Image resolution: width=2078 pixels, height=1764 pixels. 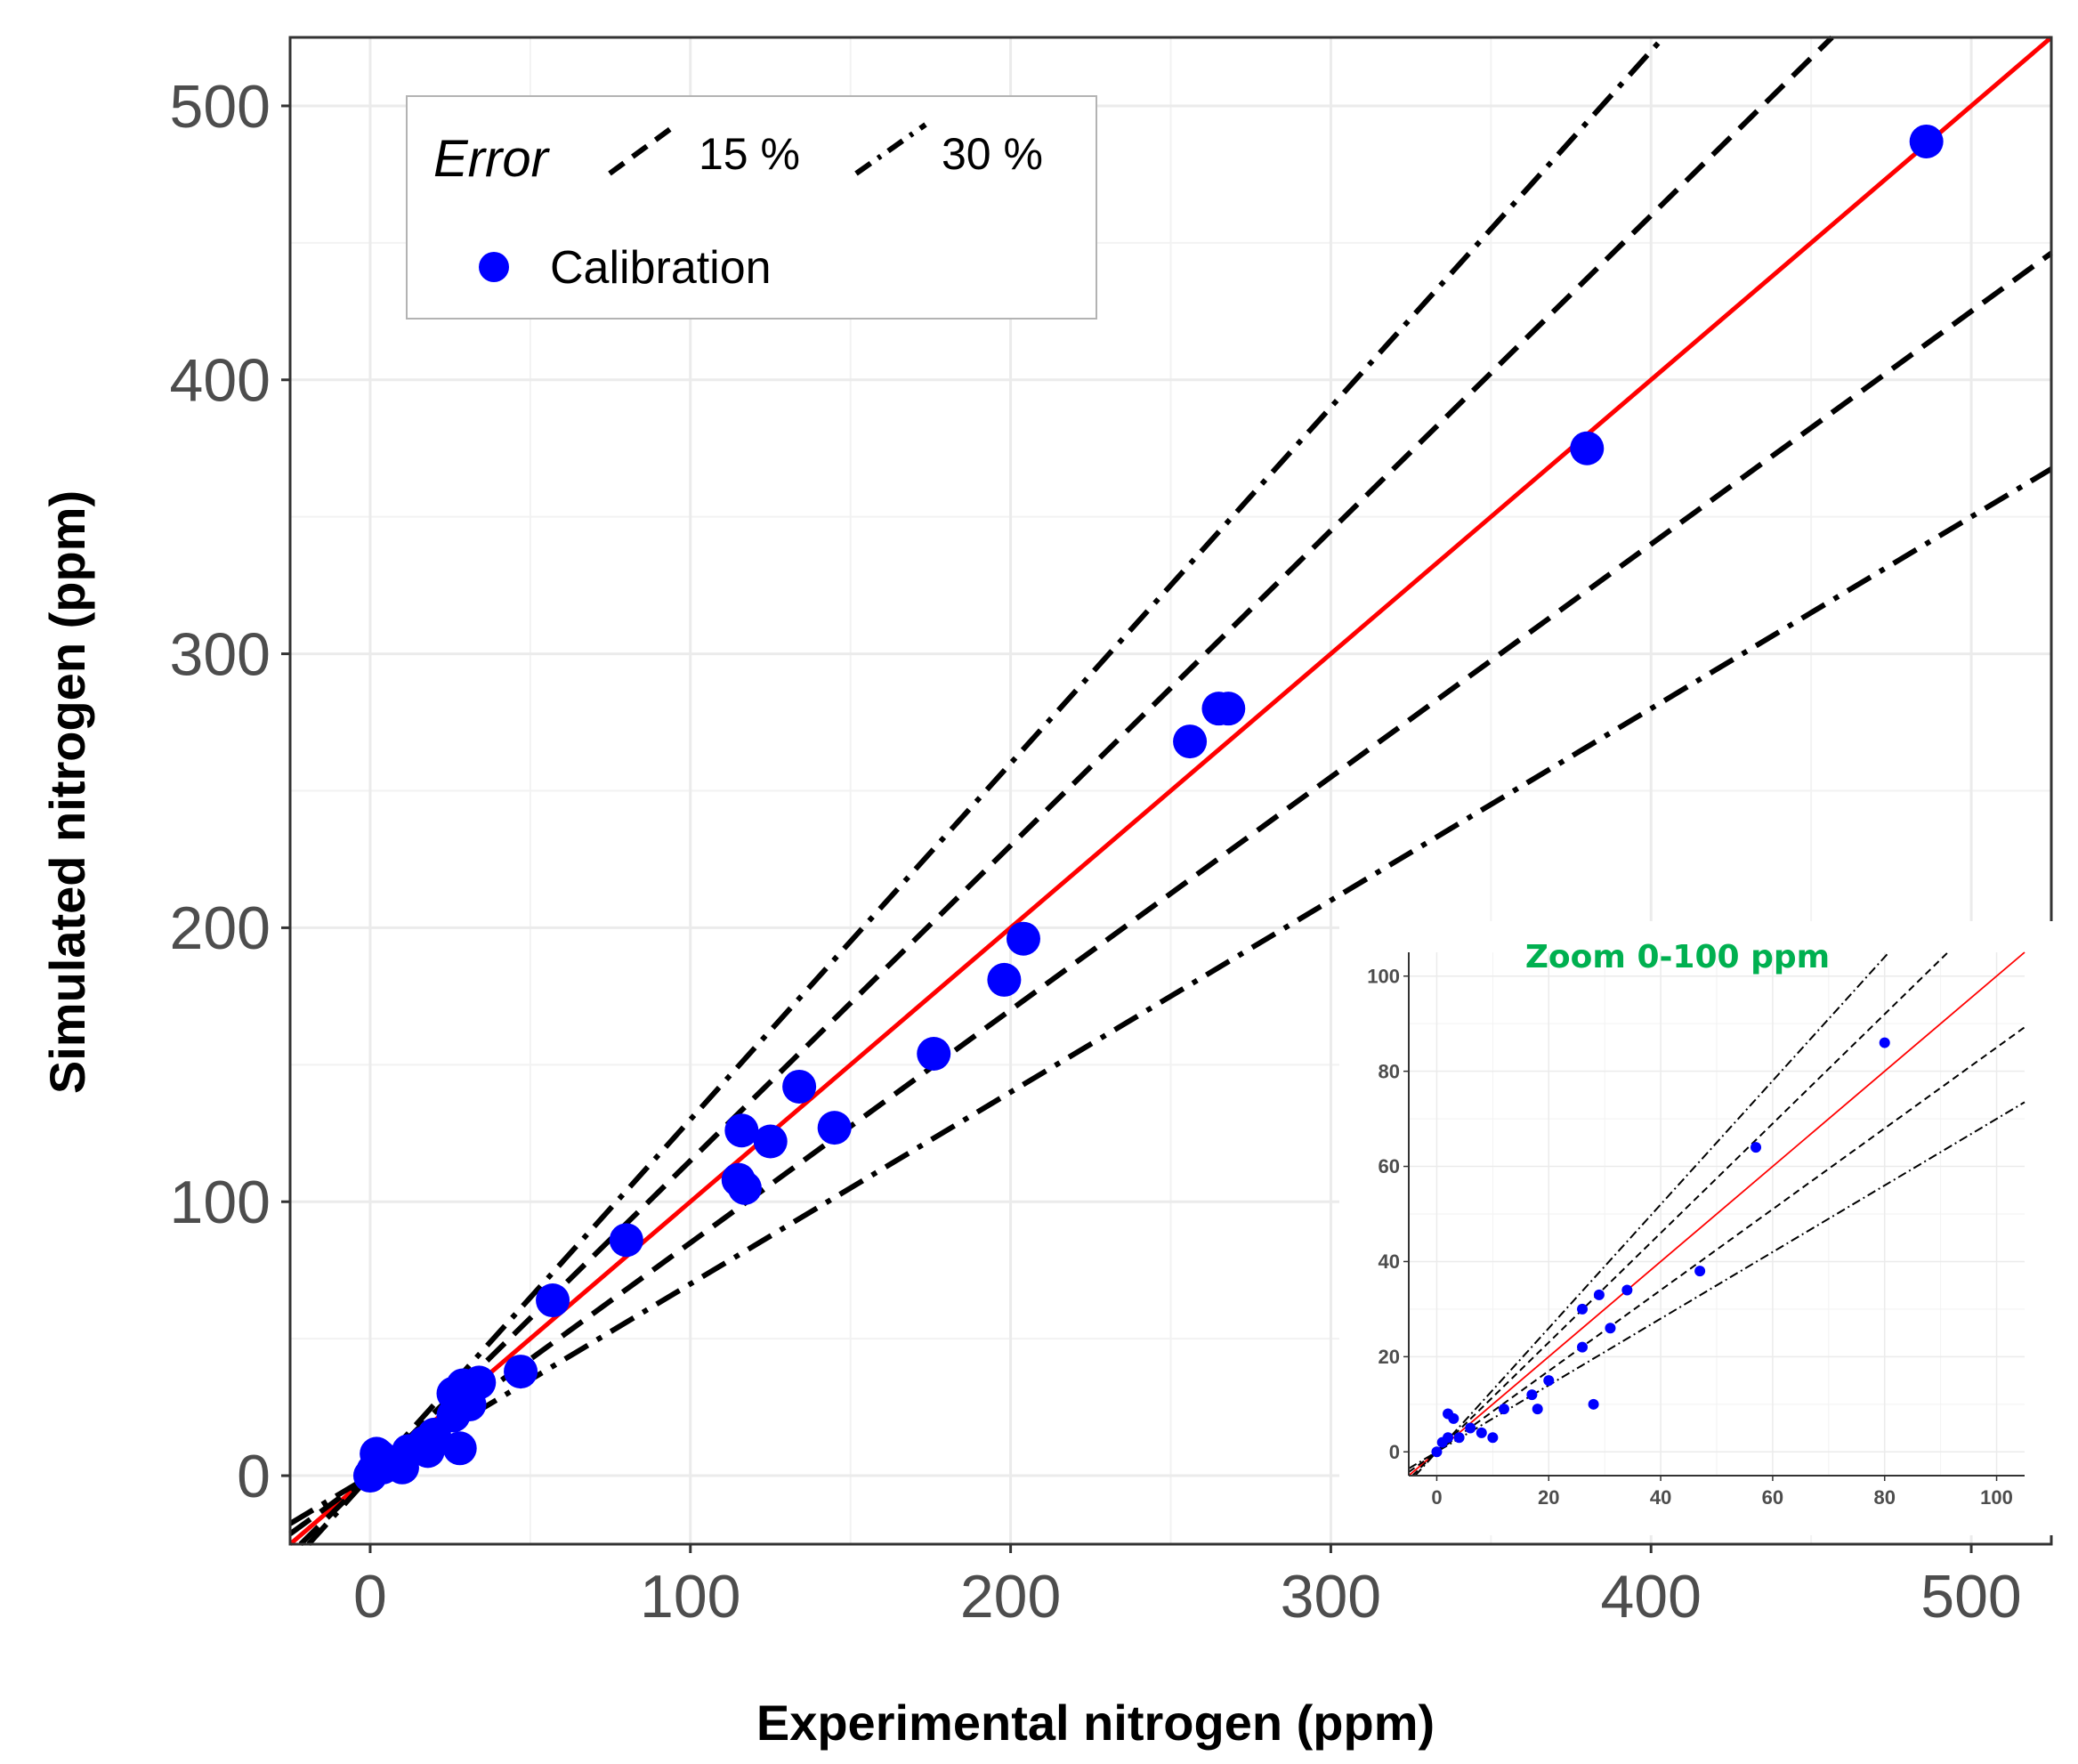 I want to click on y-tick-label: 200, so click(x=220, y=928).